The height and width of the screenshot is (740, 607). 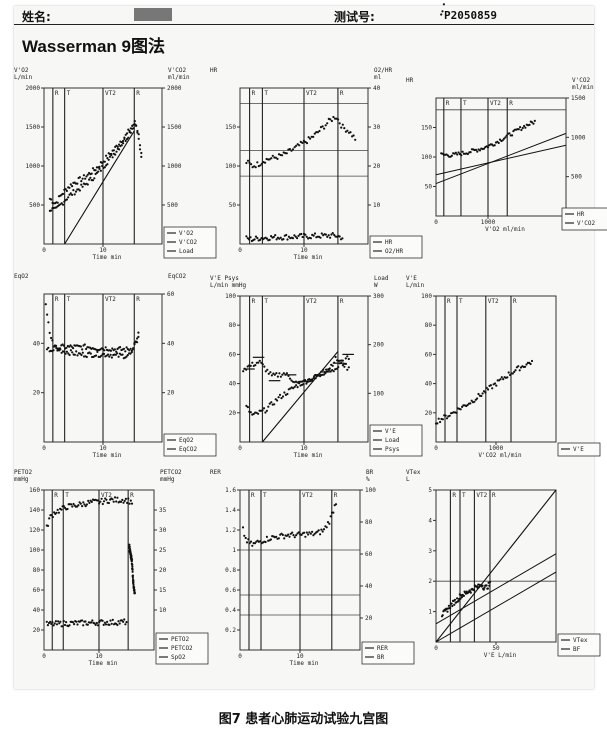 What do you see at coordinates (167, 479) in the screenshot?
I see `right-axis-unit: mmHg` at bounding box center [167, 479].